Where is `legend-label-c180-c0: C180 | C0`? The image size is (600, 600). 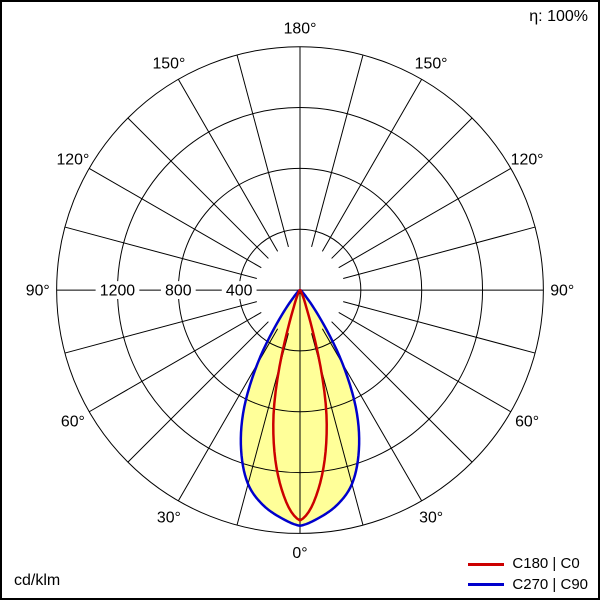 legend-label-c180-c0: C180 | C0 is located at coordinates (546, 563).